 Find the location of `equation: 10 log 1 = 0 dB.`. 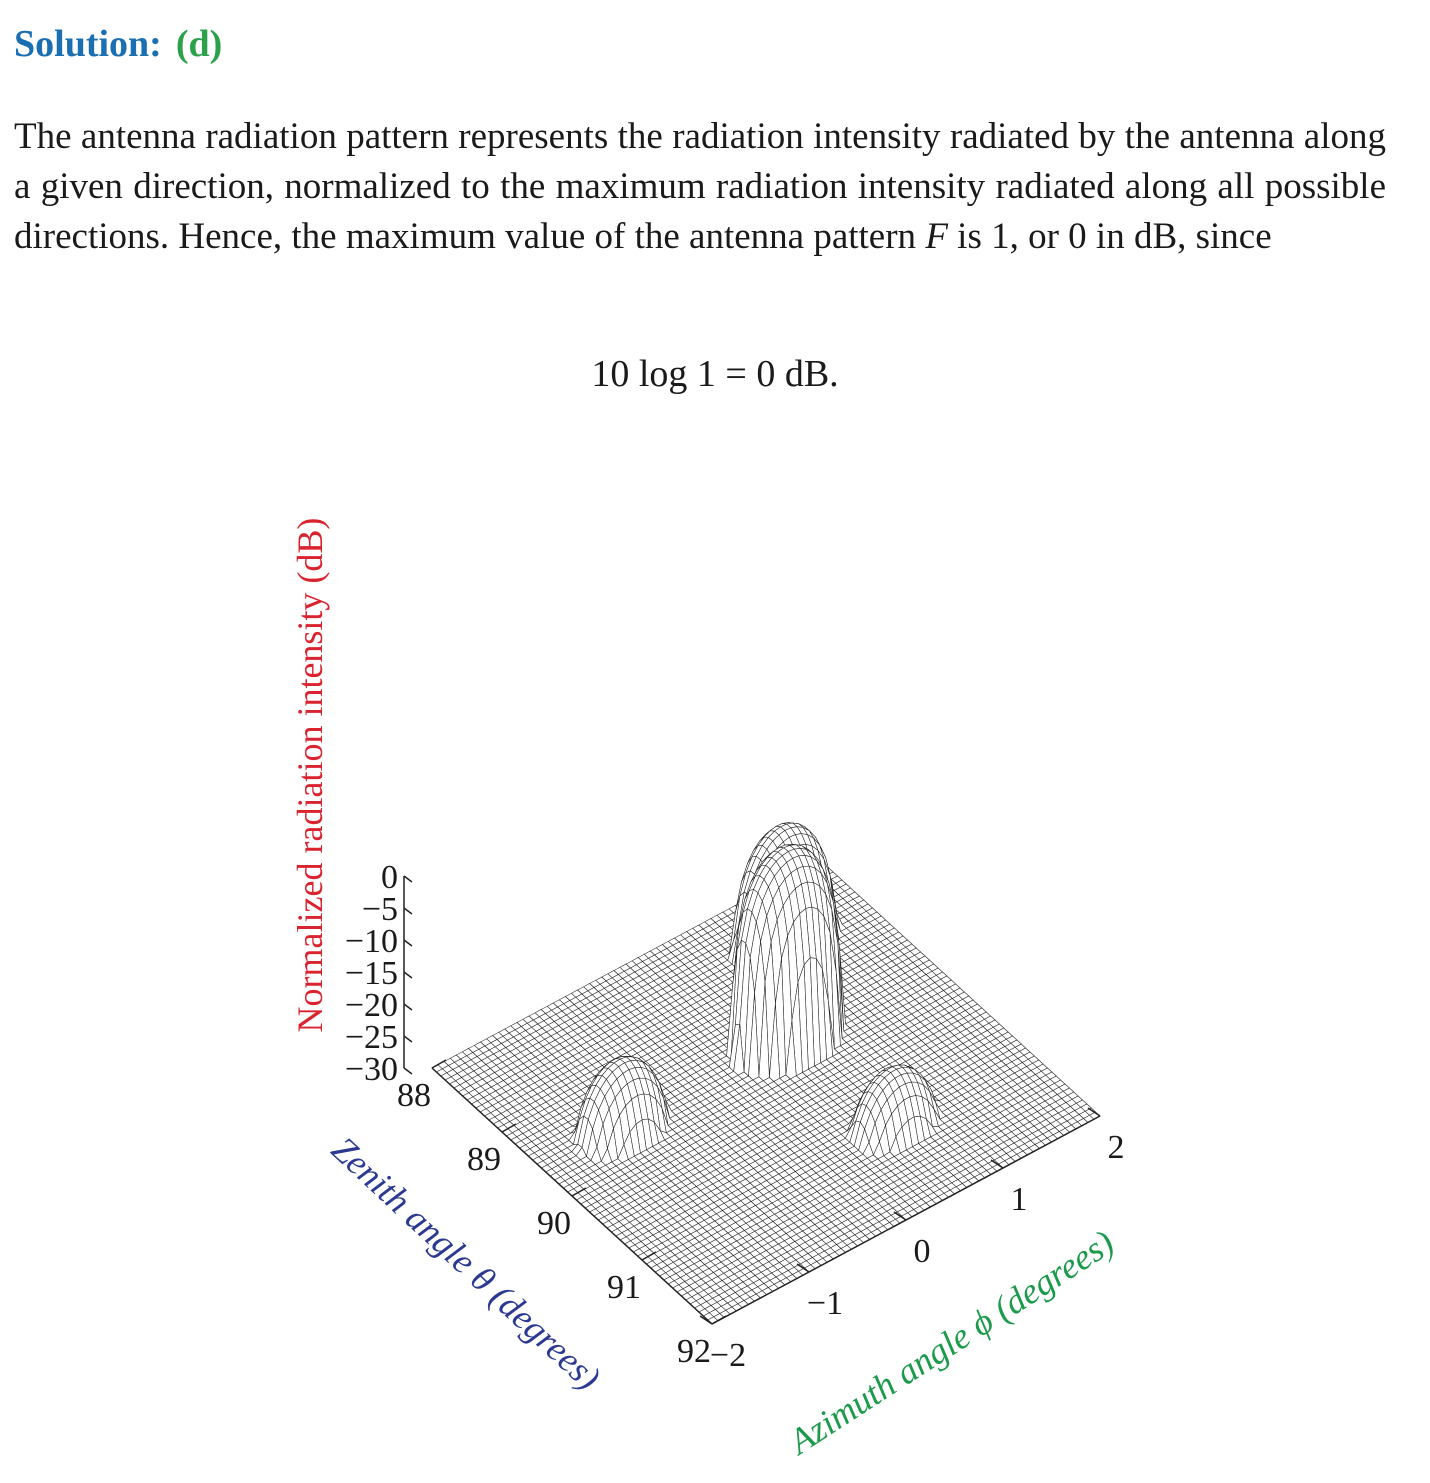

equation: 10 log 1 = 0 dB. is located at coordinates (715, 374).